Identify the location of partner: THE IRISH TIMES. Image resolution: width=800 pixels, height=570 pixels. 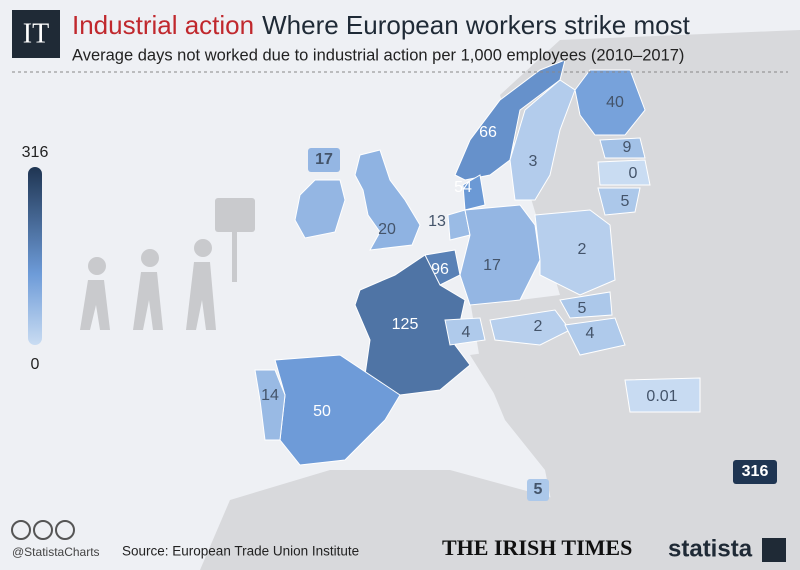
(537, 547).